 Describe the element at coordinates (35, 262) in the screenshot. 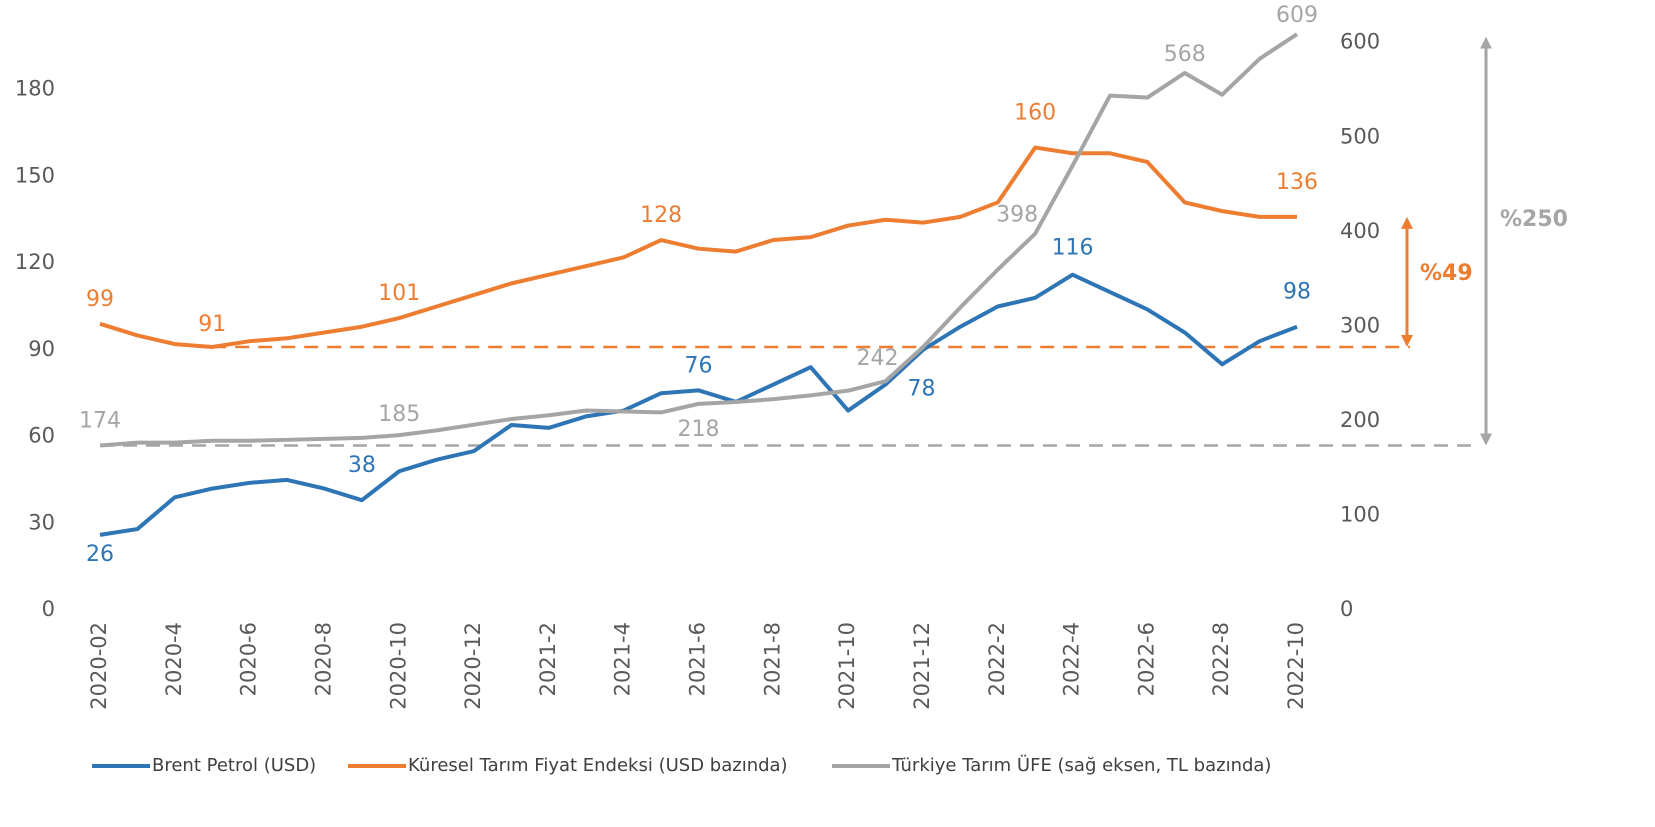

I see `y-tick-label: 120` at that location.